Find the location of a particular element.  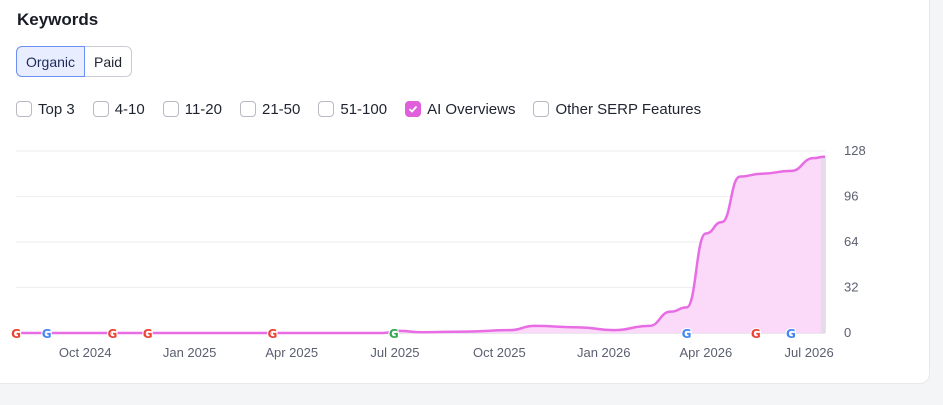

filter-other-serp-features: Other SERP Features is located at coordinates (617, 109).